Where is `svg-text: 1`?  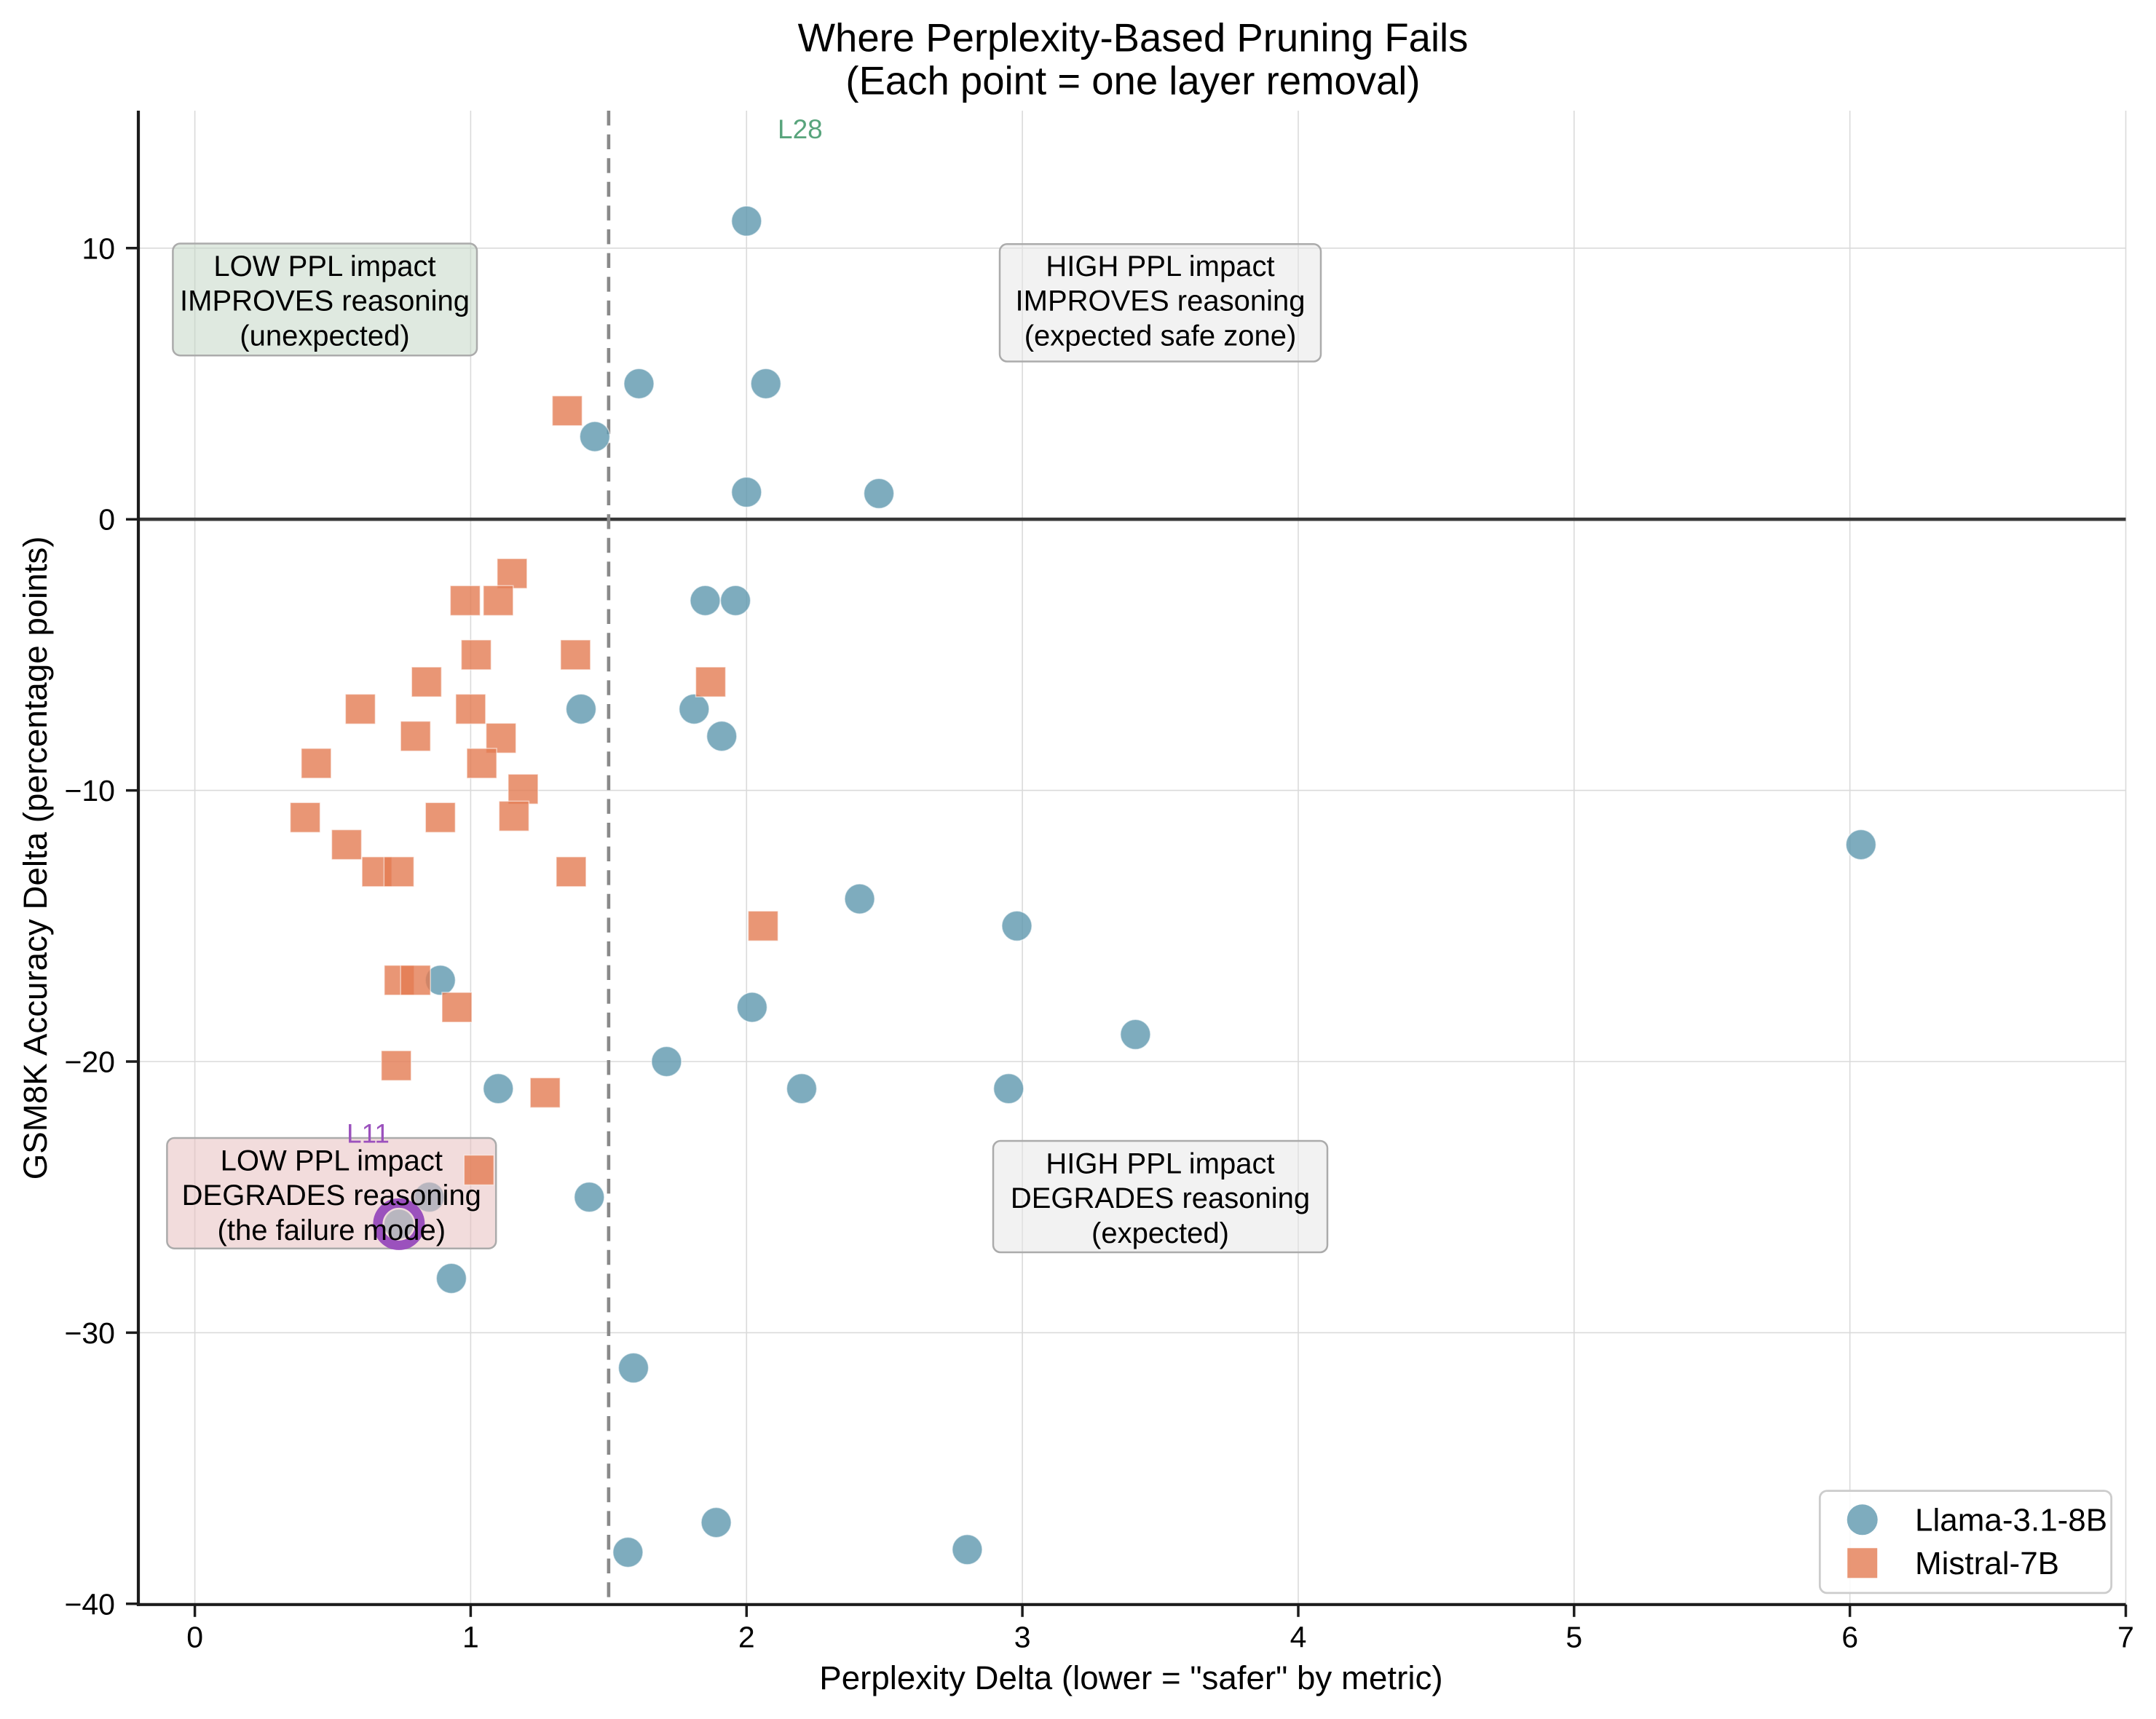
svg-text: 1 is located at coordinates (471, 1637).